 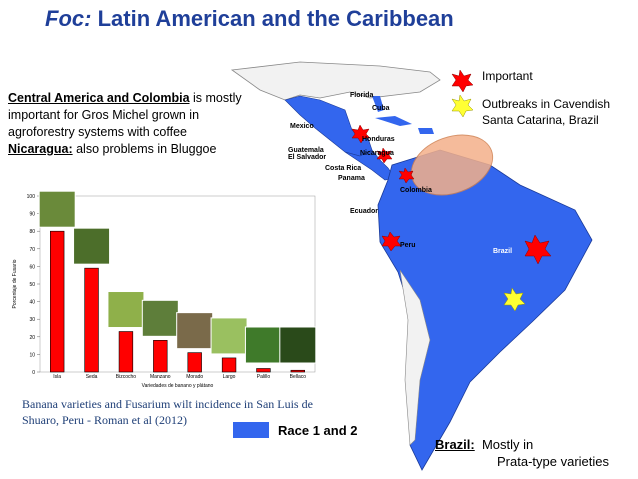 I want to click on x-tick-label: Isla, so click(x=57, y=377).